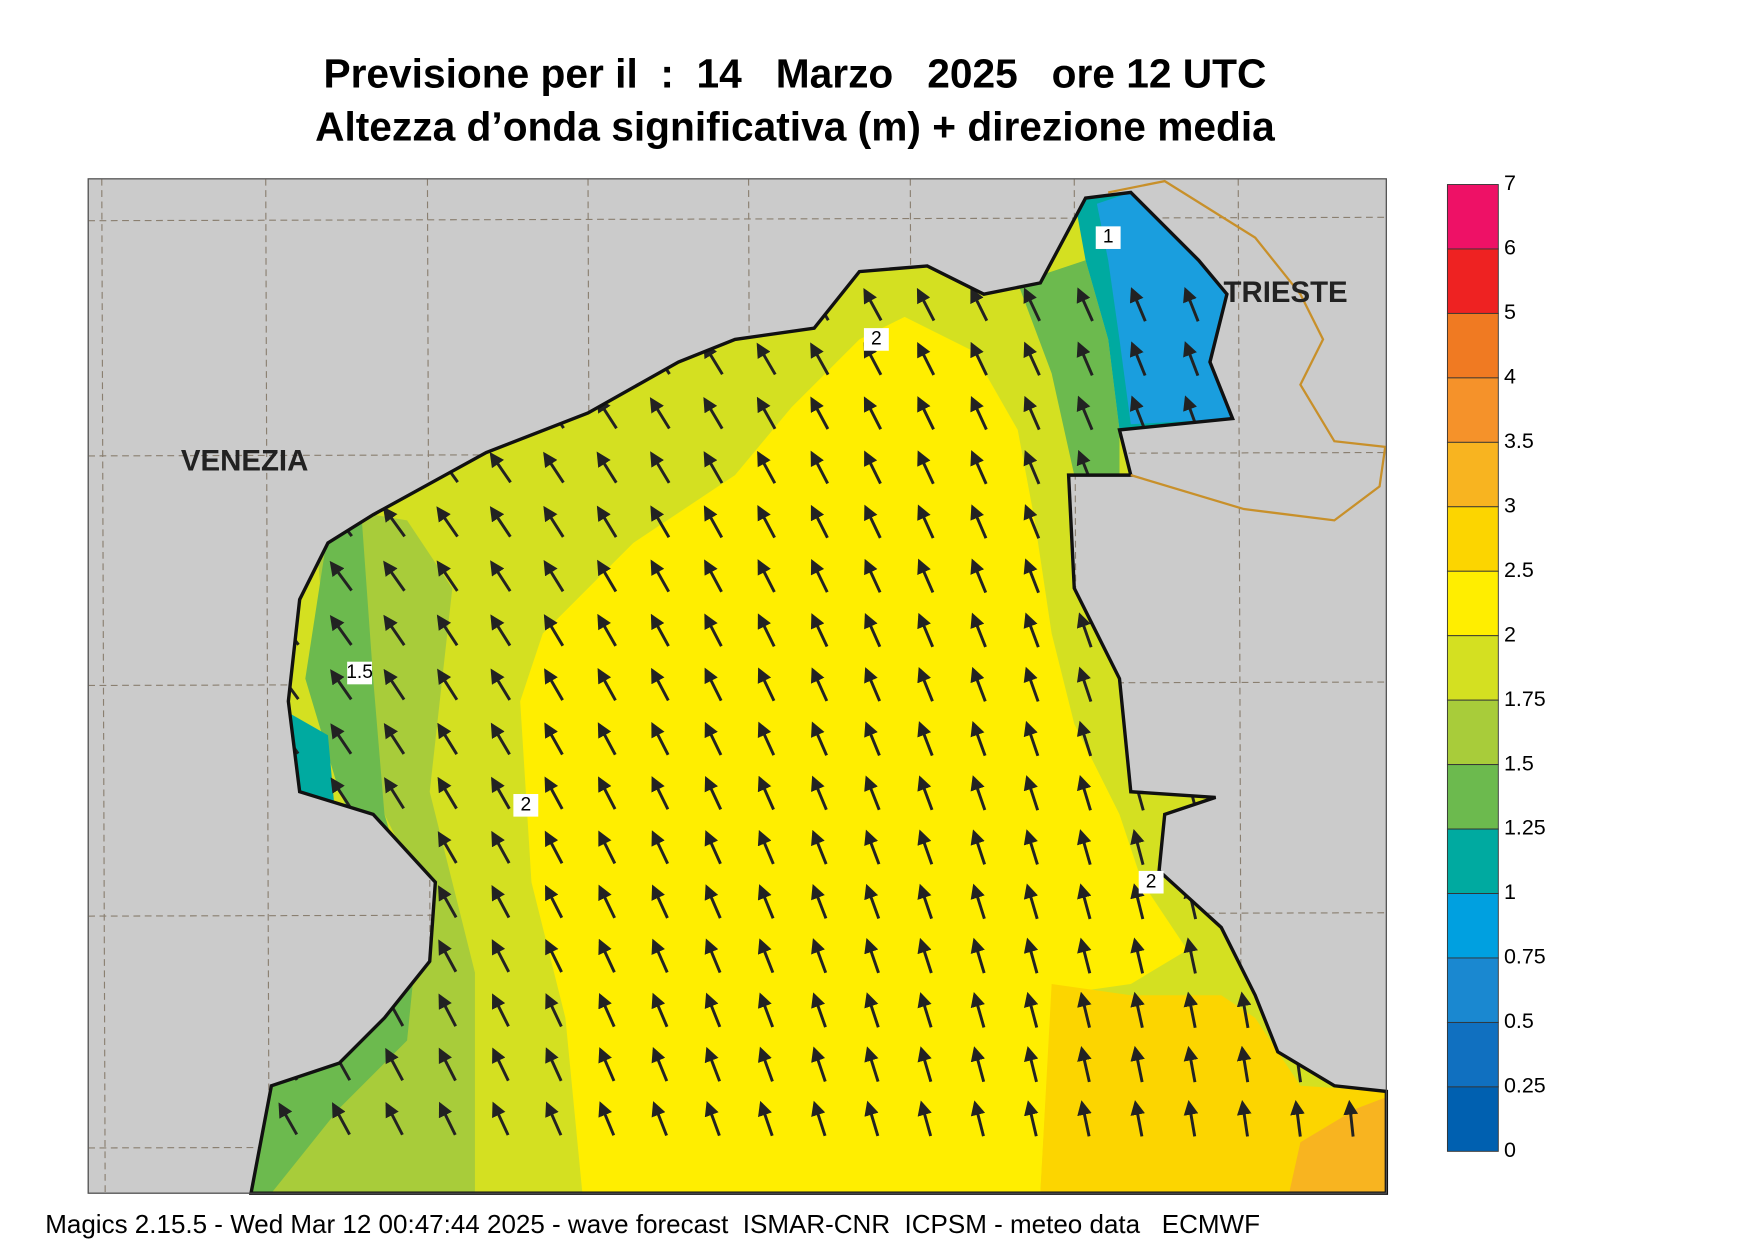 This screenshot has height=1242, width=1755. I want to click on contour-label: 2, so click(525, 804).